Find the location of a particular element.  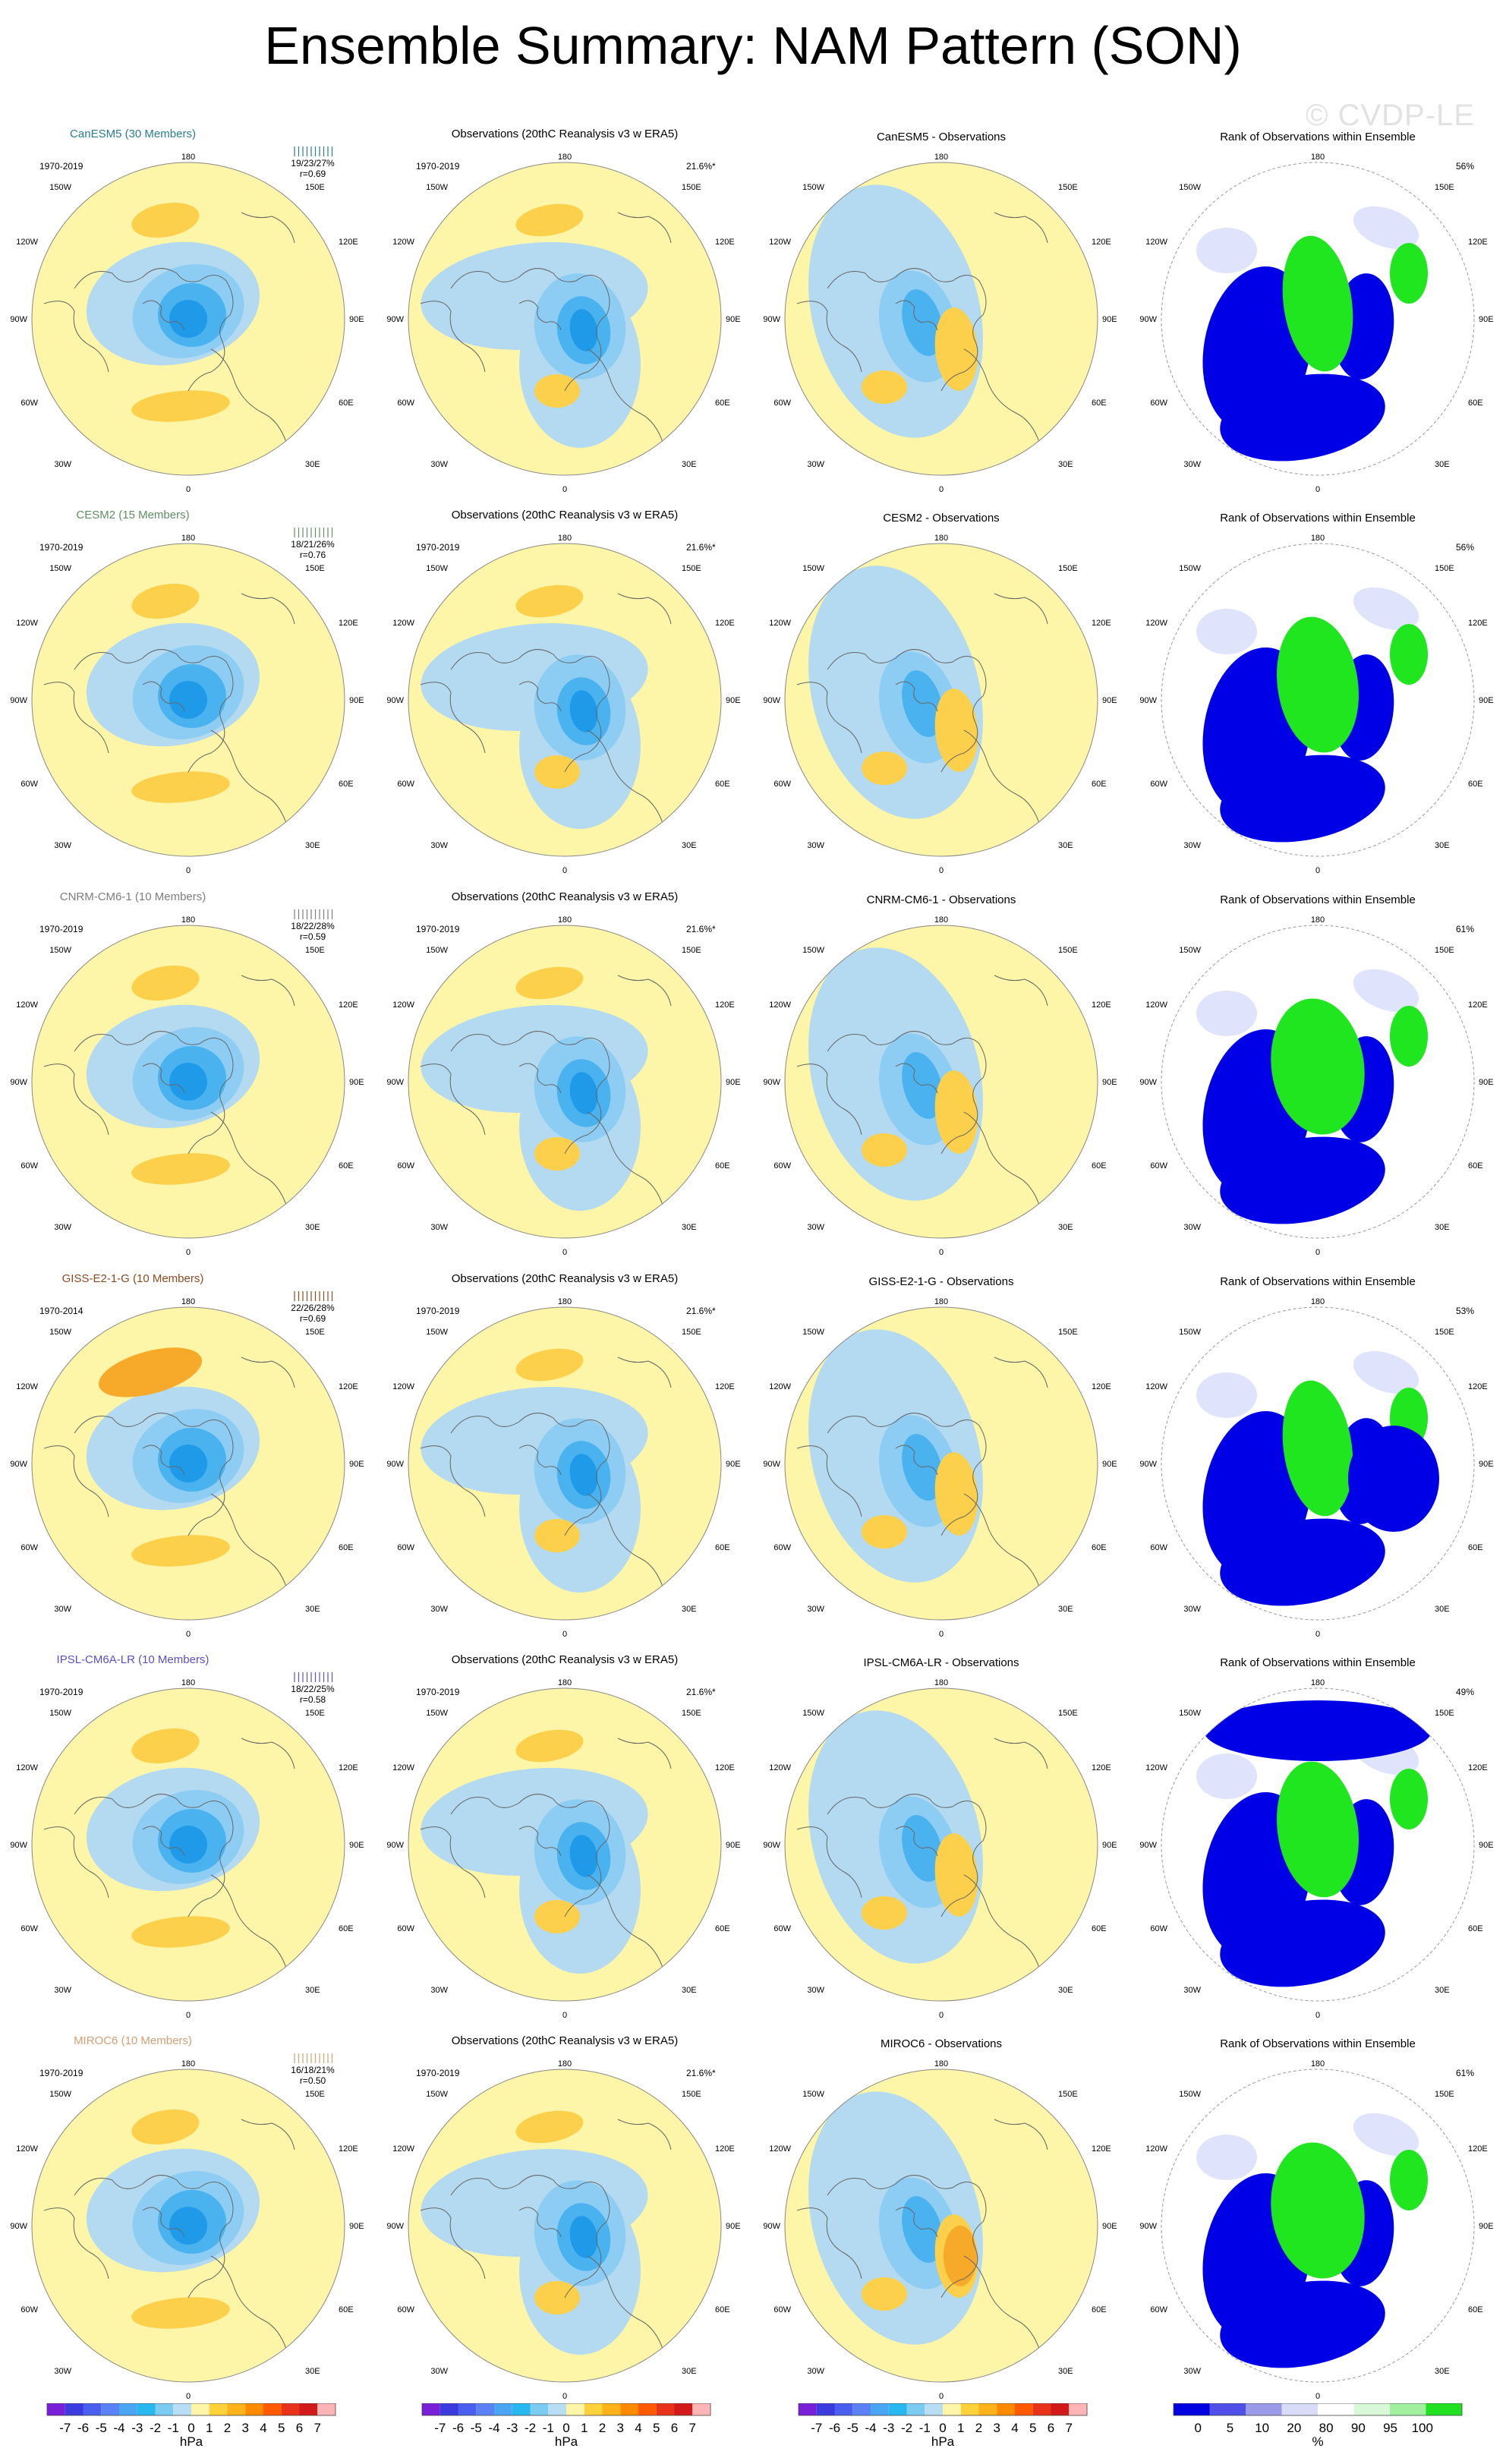

colorbar-tick-label: -5 is located at coordinates (853, 2428).